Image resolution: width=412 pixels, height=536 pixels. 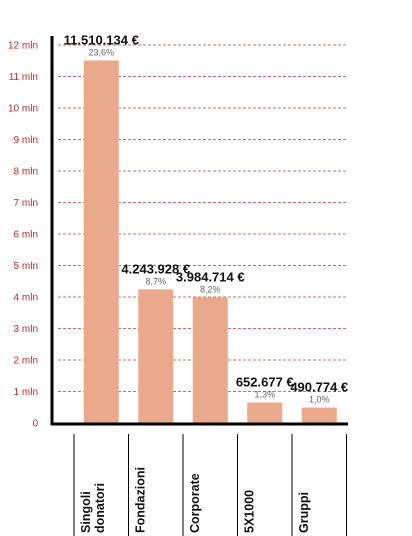 What do you see at coordinates (26, 140) in the screenshot?
I see `y-tick-label: 9 mln` at bounding box center [26, 140].